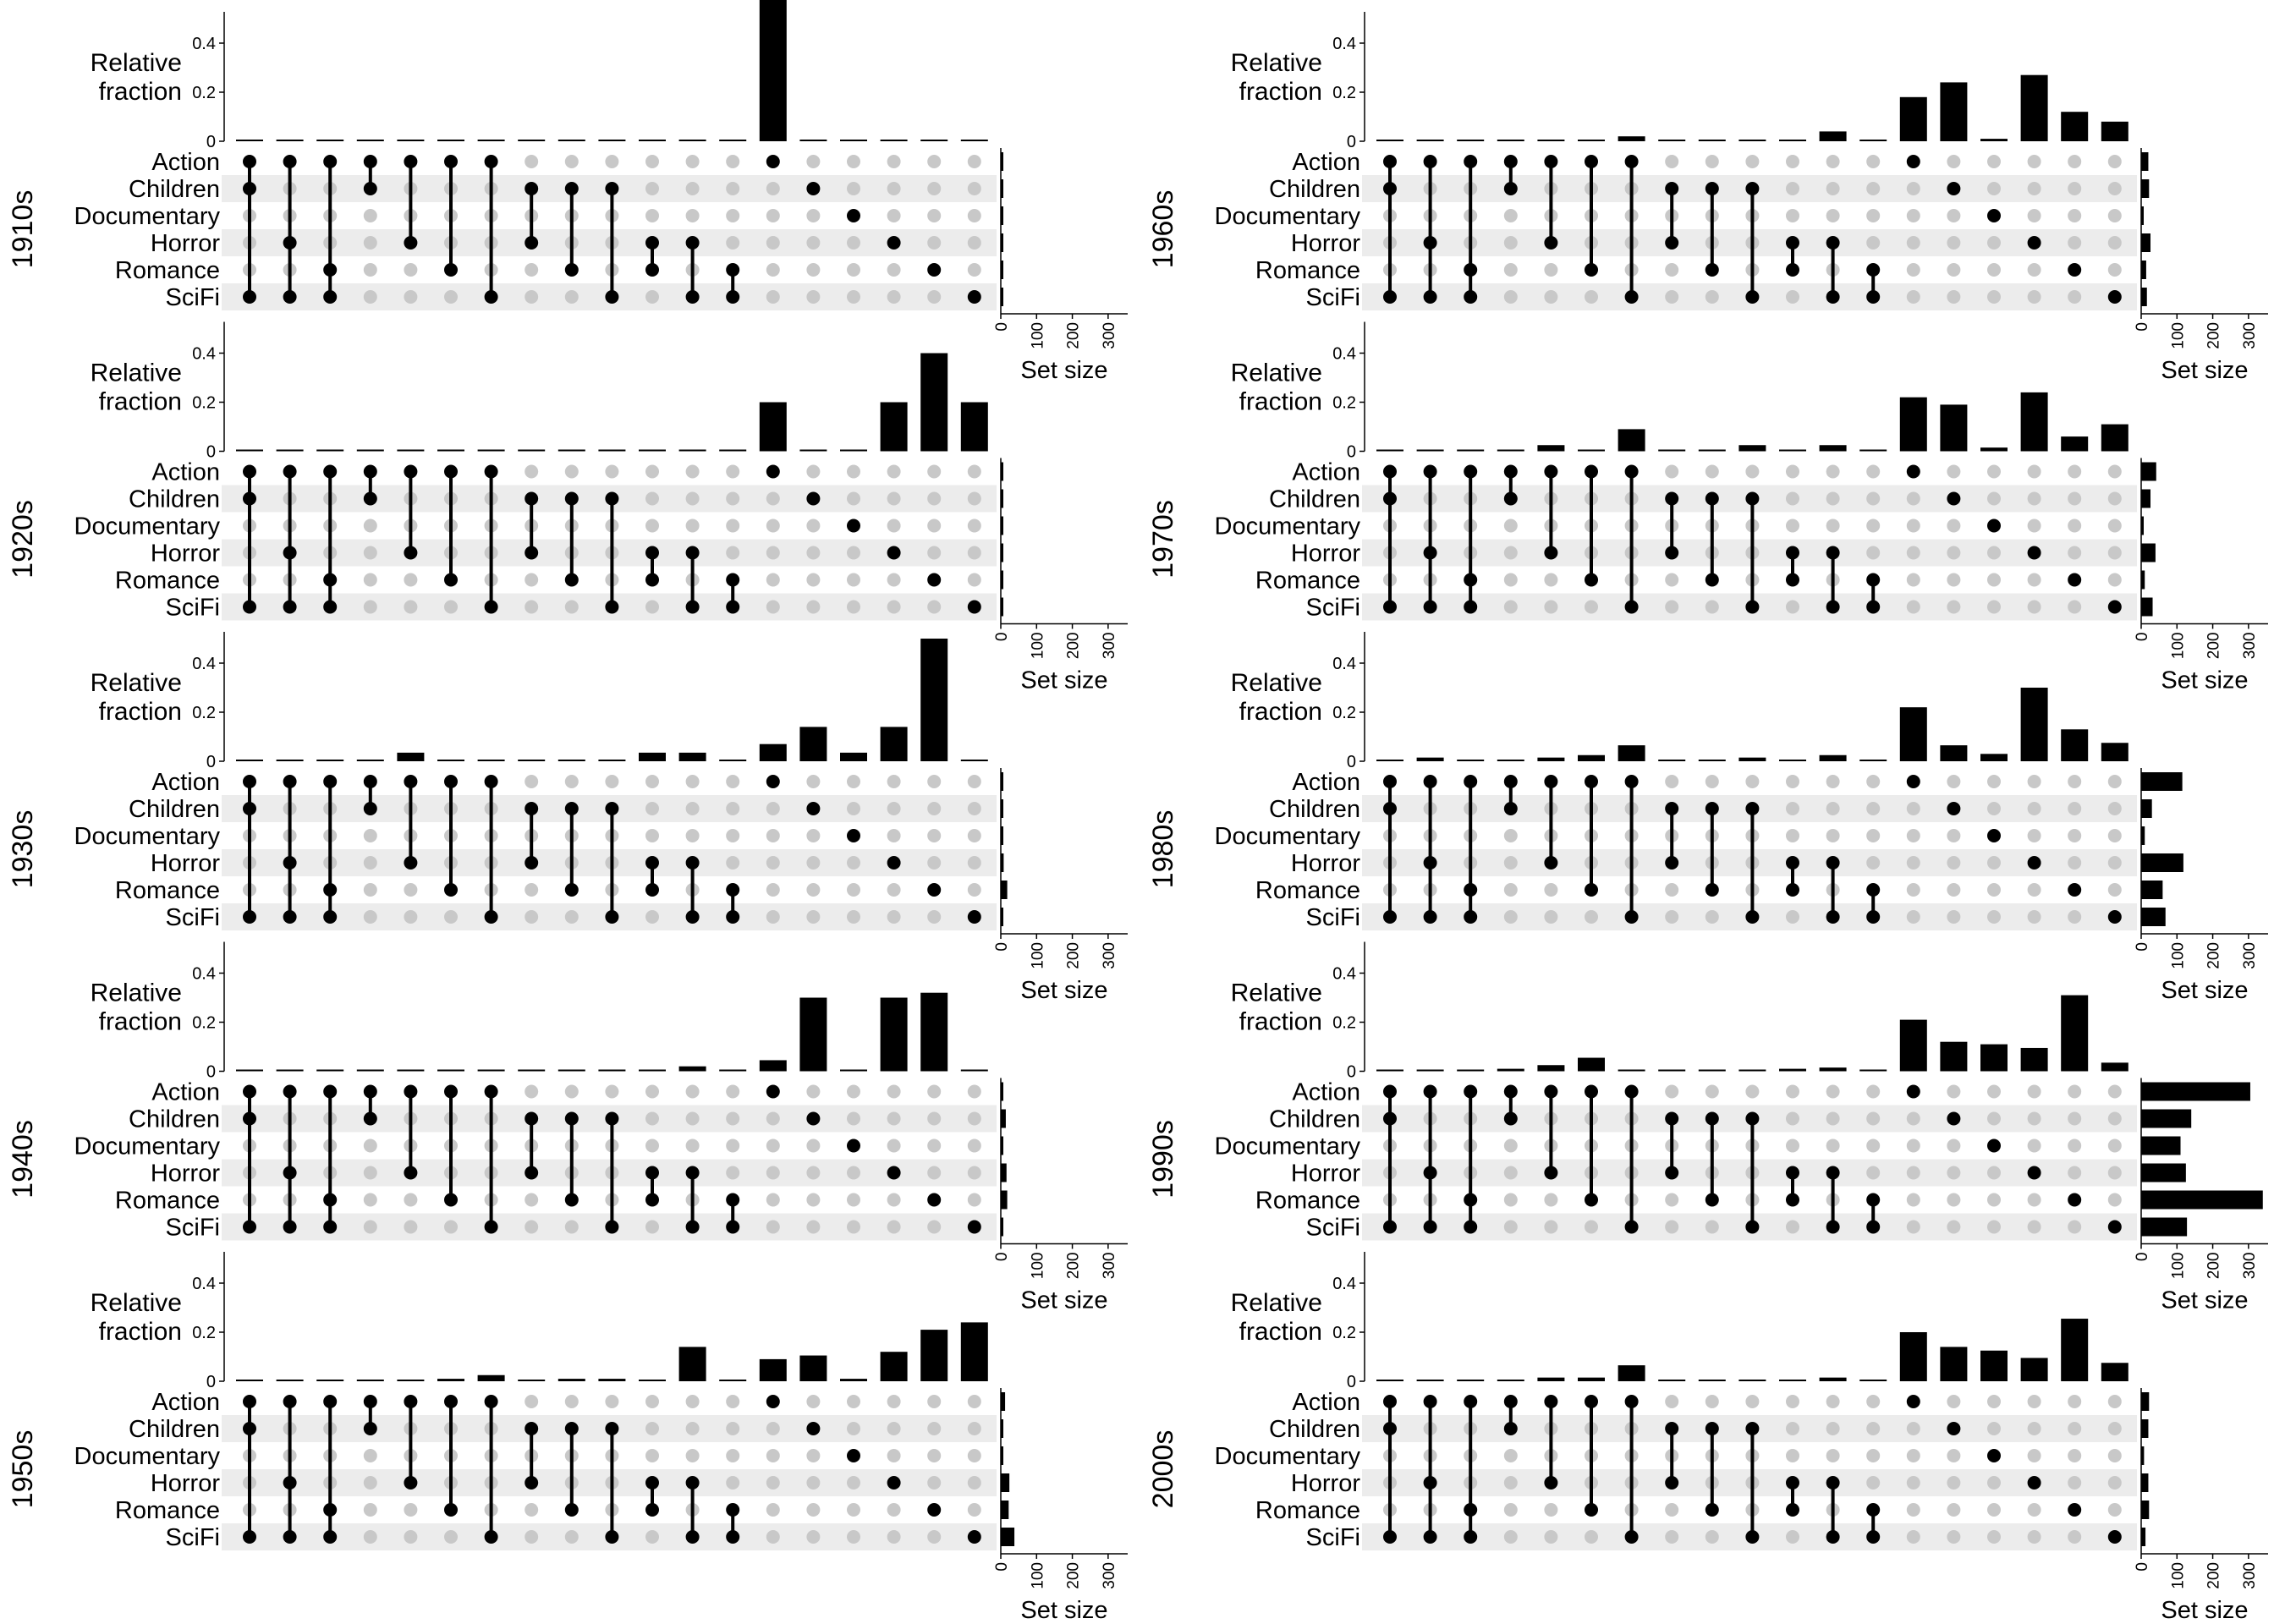  Describe the element at coordinates (1315, 499) in the screenshot. I see `set-label: Children` at that location.